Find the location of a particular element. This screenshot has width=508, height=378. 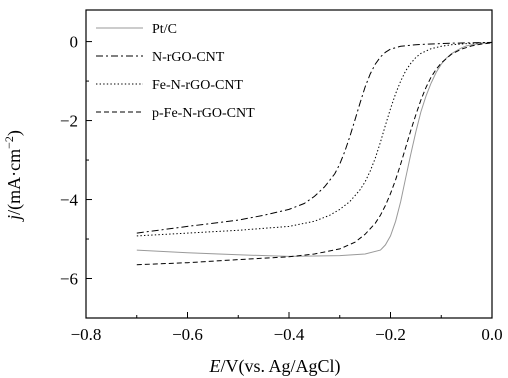

x-tick-label: −0.2 is located at coordinates (390, 334).